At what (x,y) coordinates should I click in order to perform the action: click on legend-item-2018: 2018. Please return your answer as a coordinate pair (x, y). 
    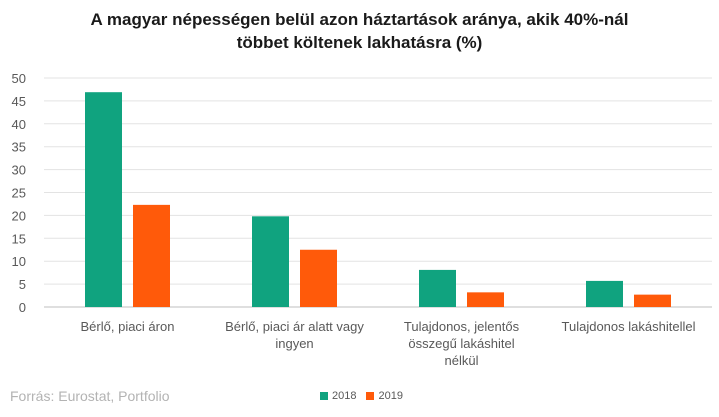
    Looking at the image, I should click on (338, 396).